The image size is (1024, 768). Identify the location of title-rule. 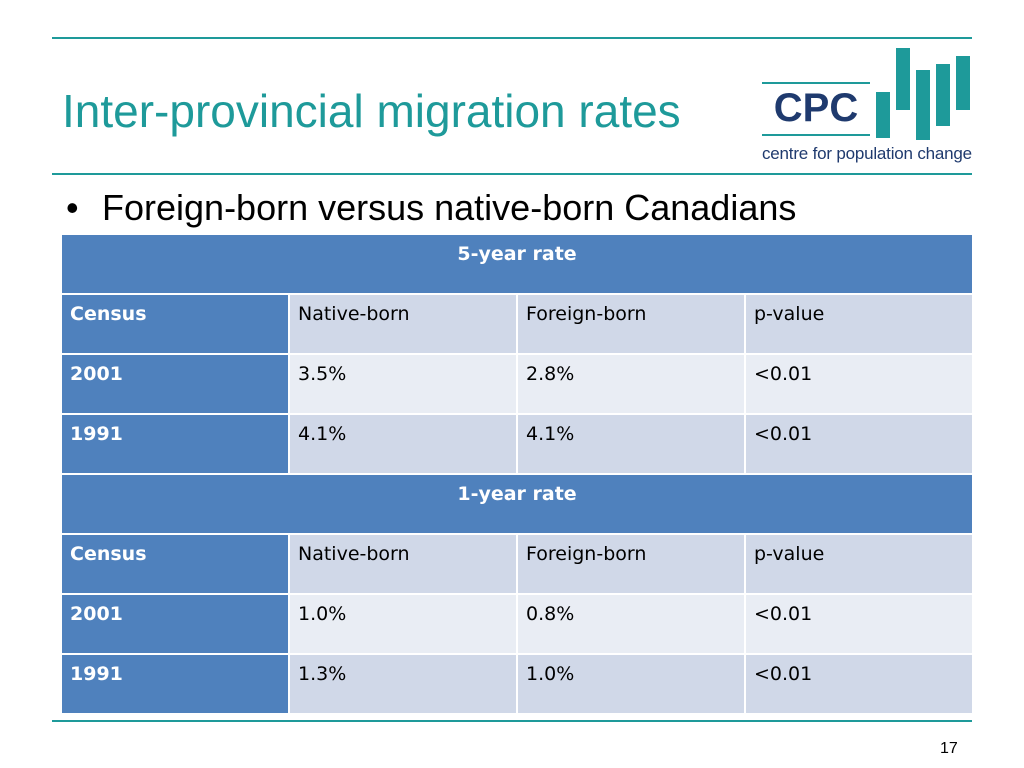
(512, 174).